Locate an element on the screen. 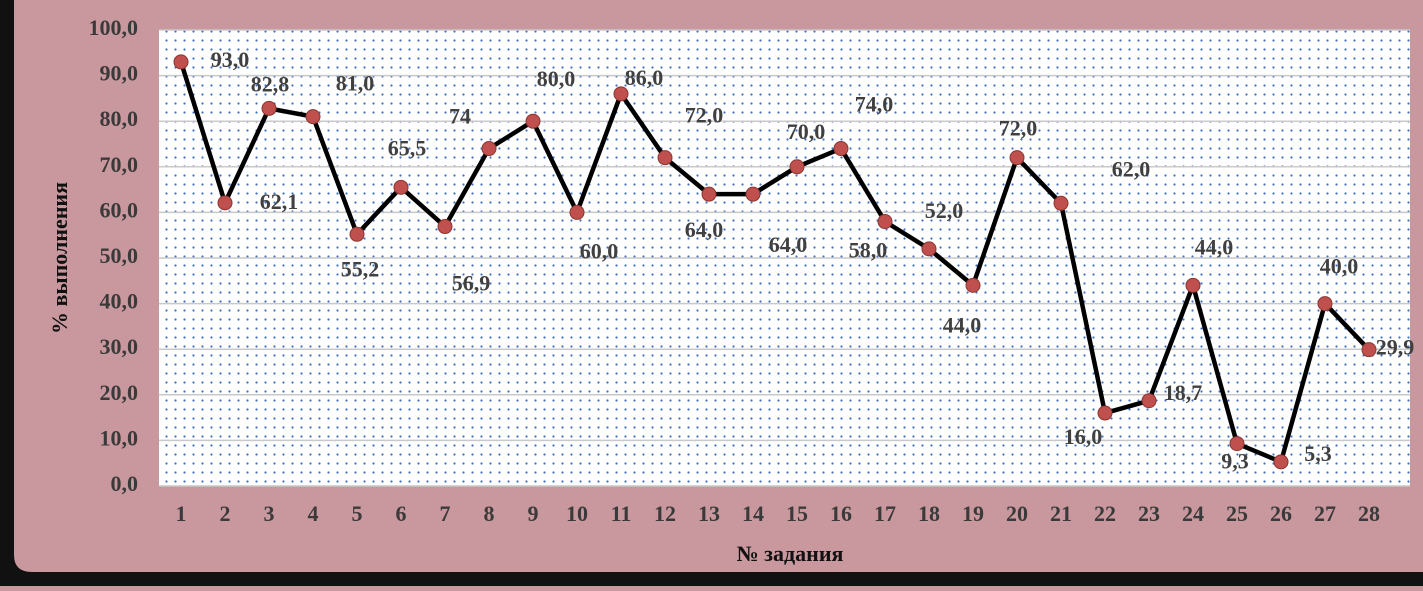 Image resolution: width=1423 pixels, height=591 pixels. data-label: 62,1 is located at coordinates (279, 201).